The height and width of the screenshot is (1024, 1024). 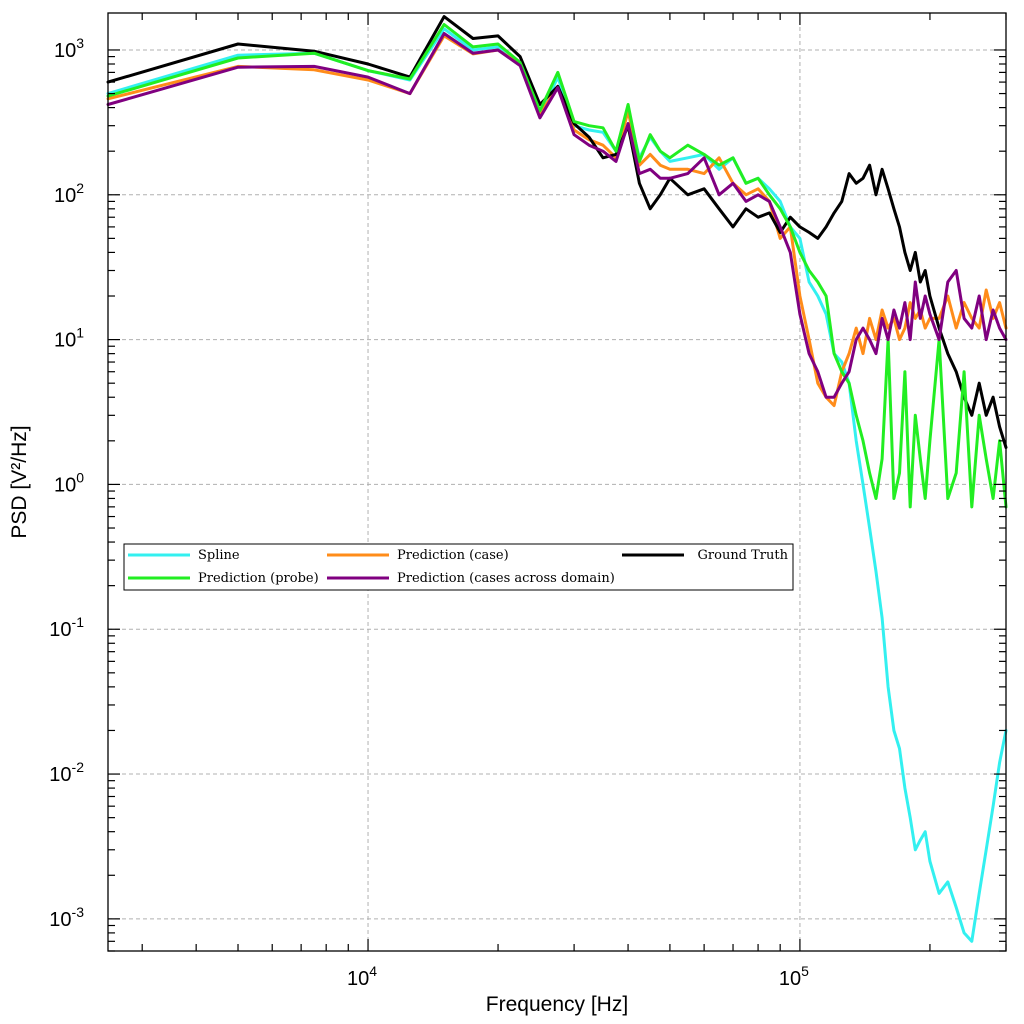 I want to click on x-tick-label: 10⁴, so click(x=362, y=976).